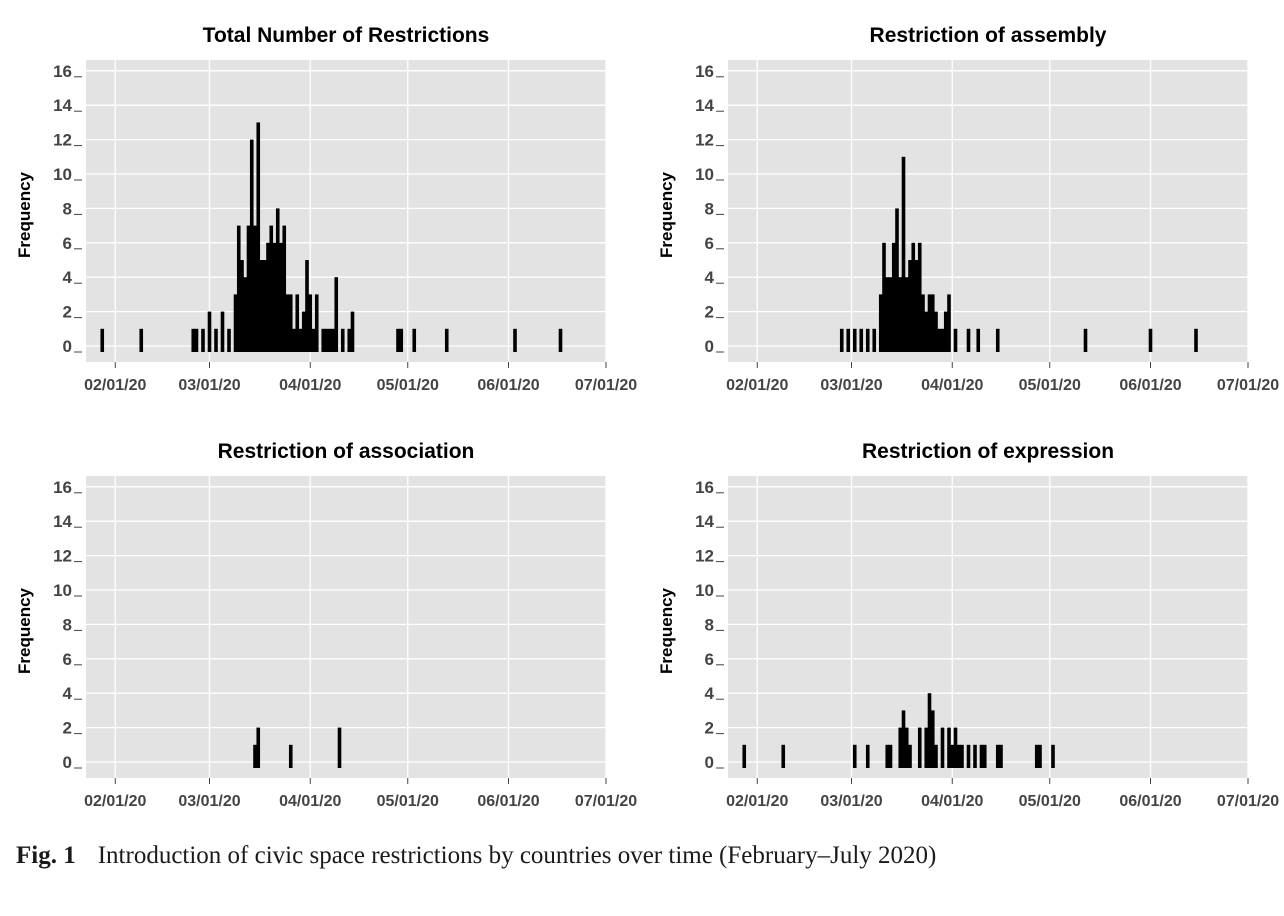 The height and width of the screenshot is (916, 1284). I want to click on figure-label: Fig. 1, so click(46, 855).